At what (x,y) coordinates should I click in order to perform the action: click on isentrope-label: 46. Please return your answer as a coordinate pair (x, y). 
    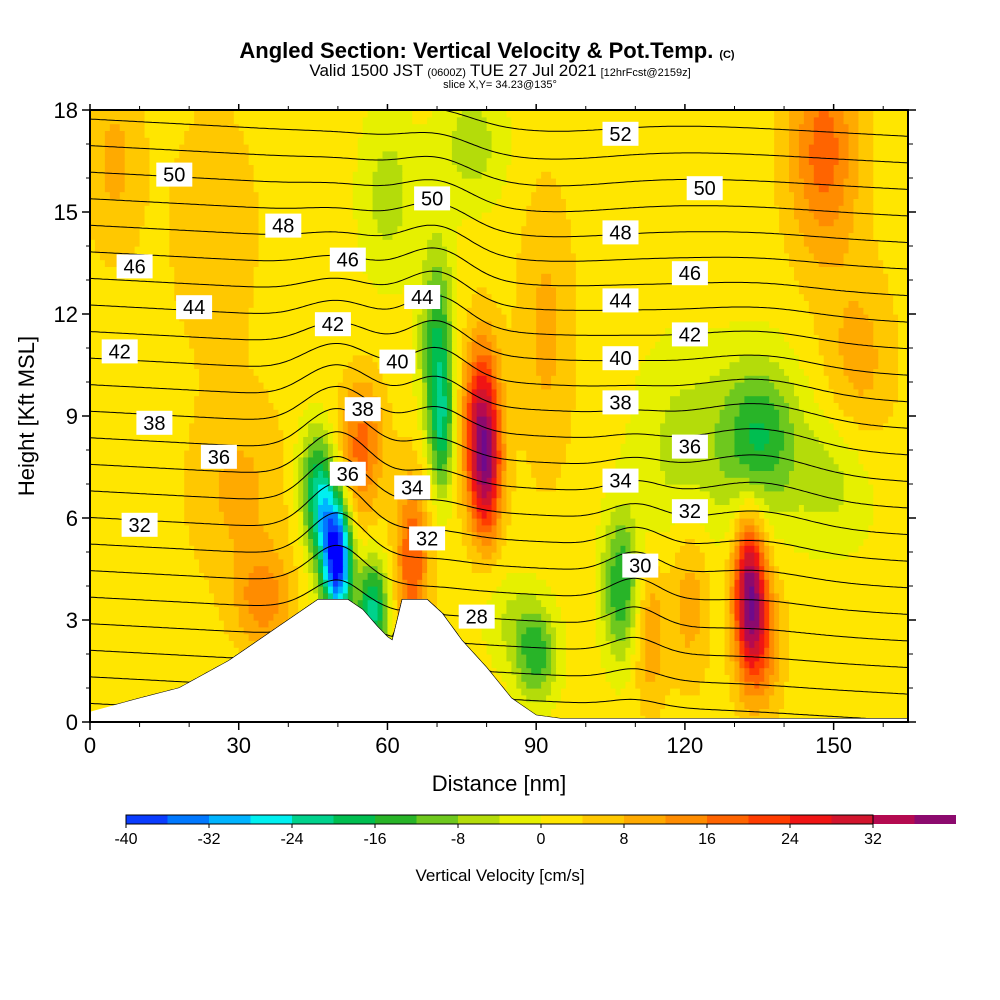
    Looking at the image, I should click on (134, 266).